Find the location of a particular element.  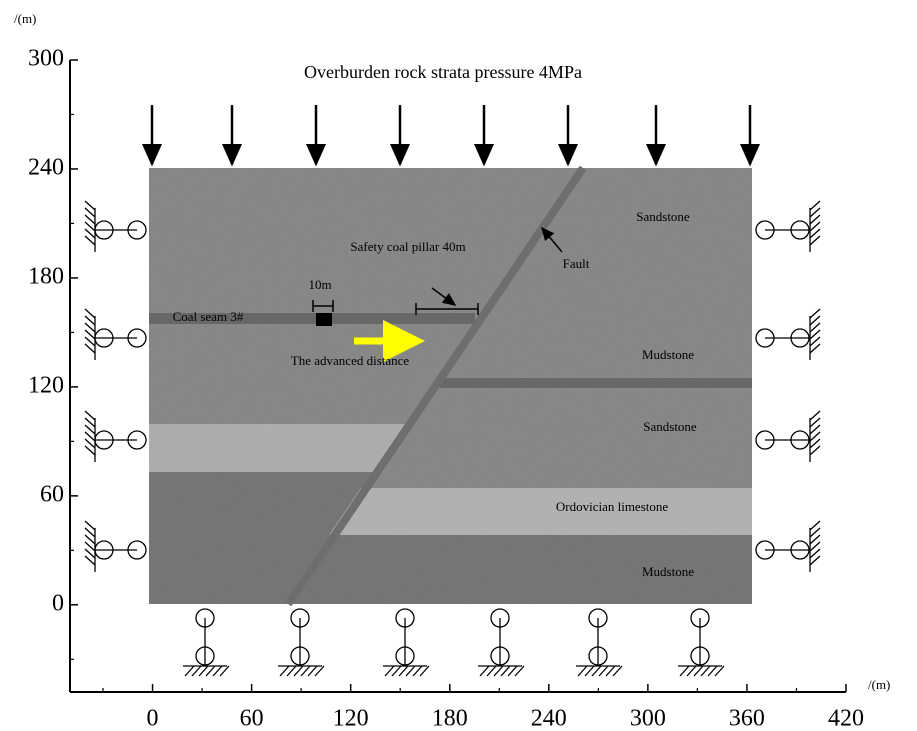

title: Overburden rock strata pressure 4MPa is located at coordinates (443, 72).